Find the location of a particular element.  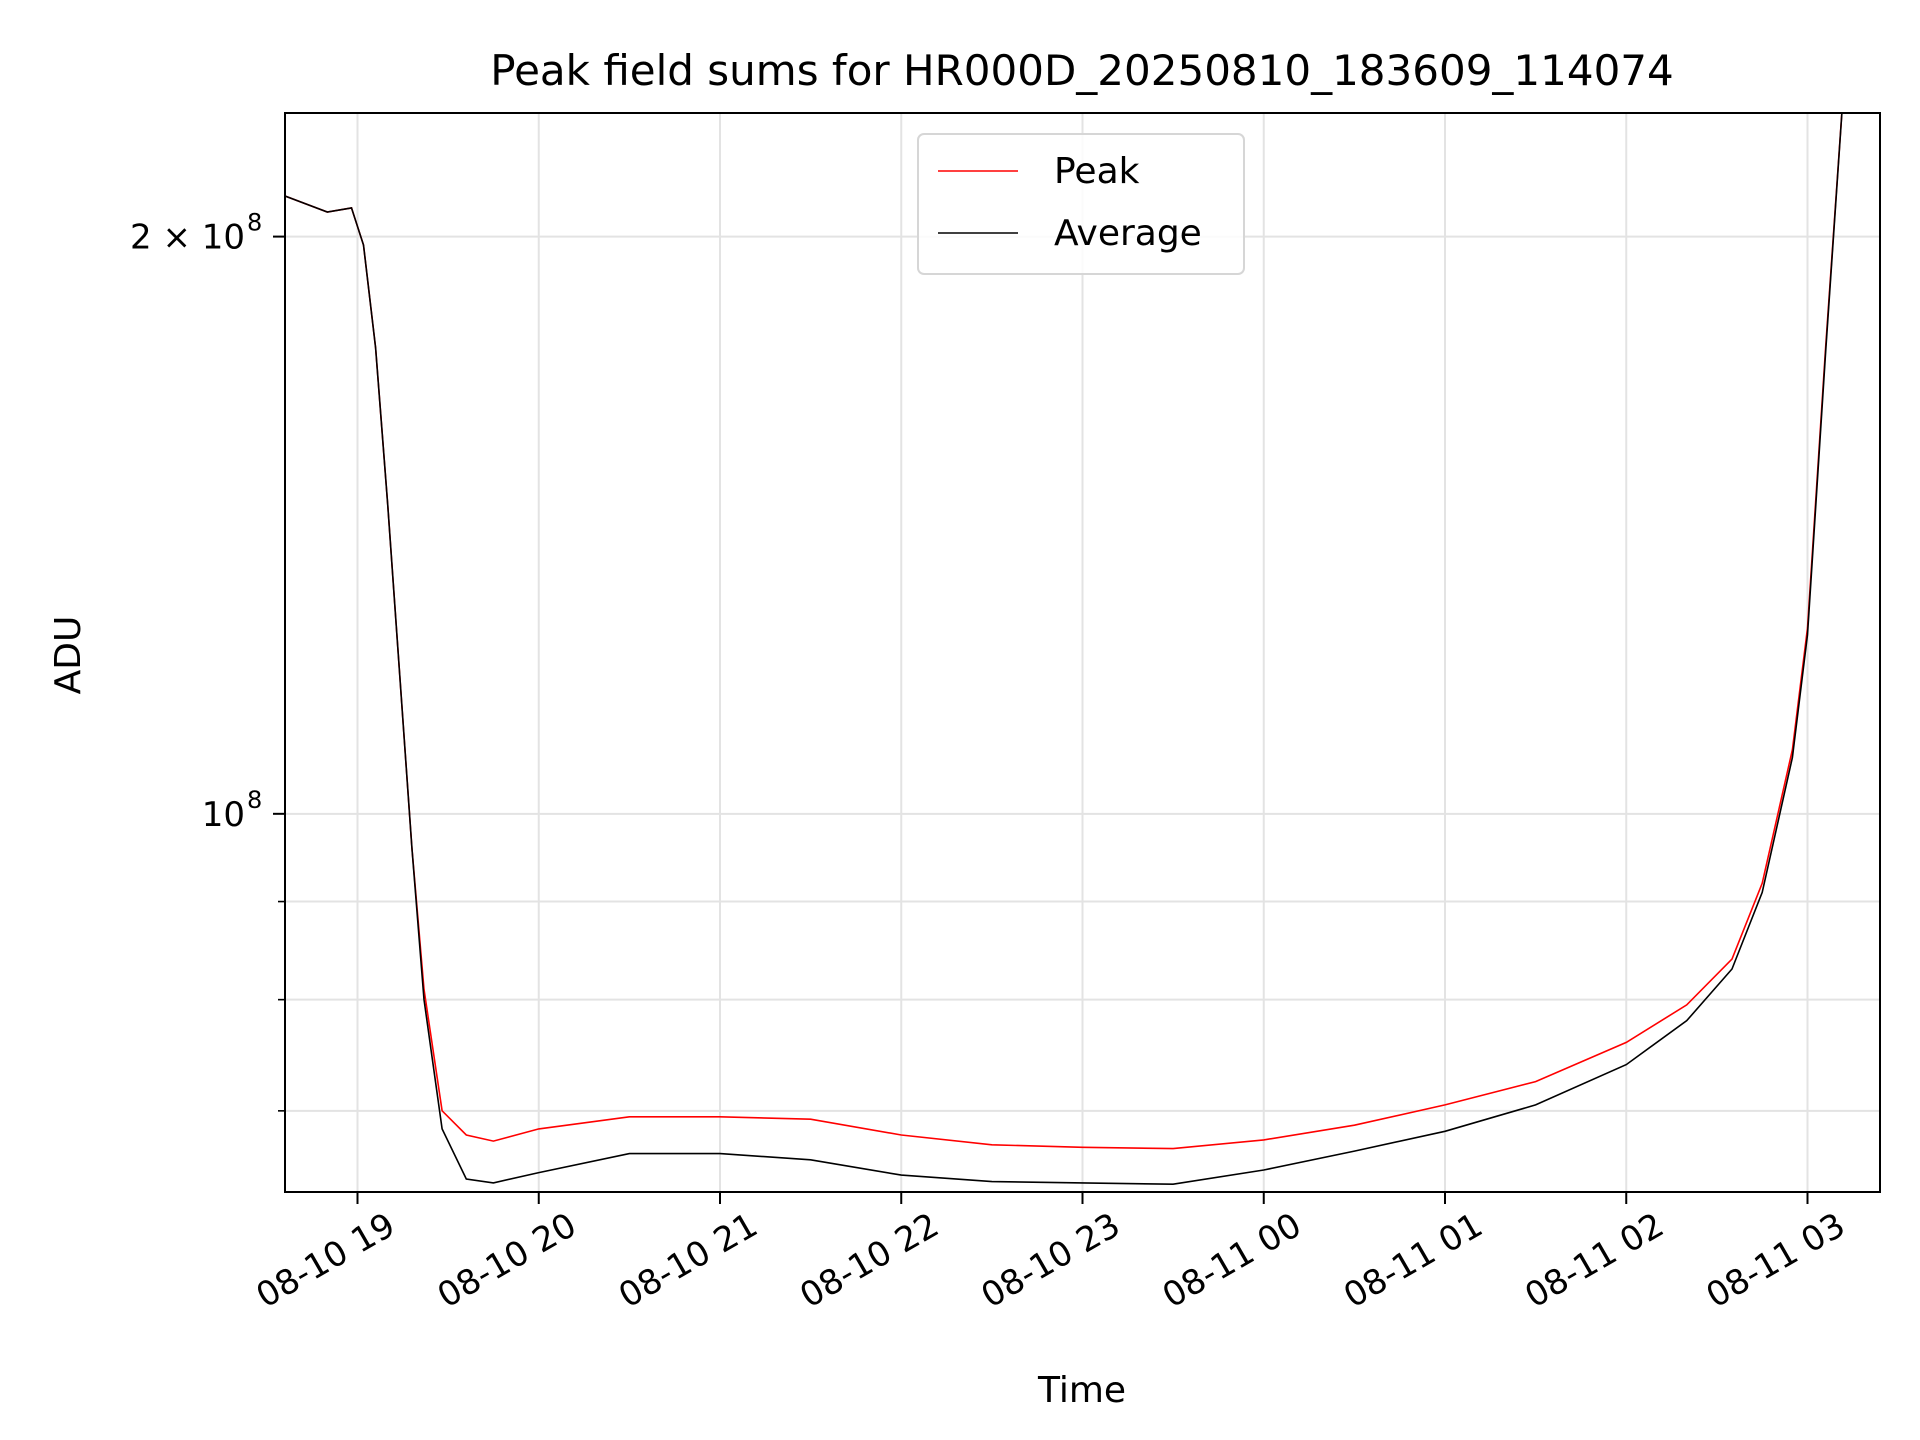

y-axis-label: ADU is located at coordinates (68, 655).